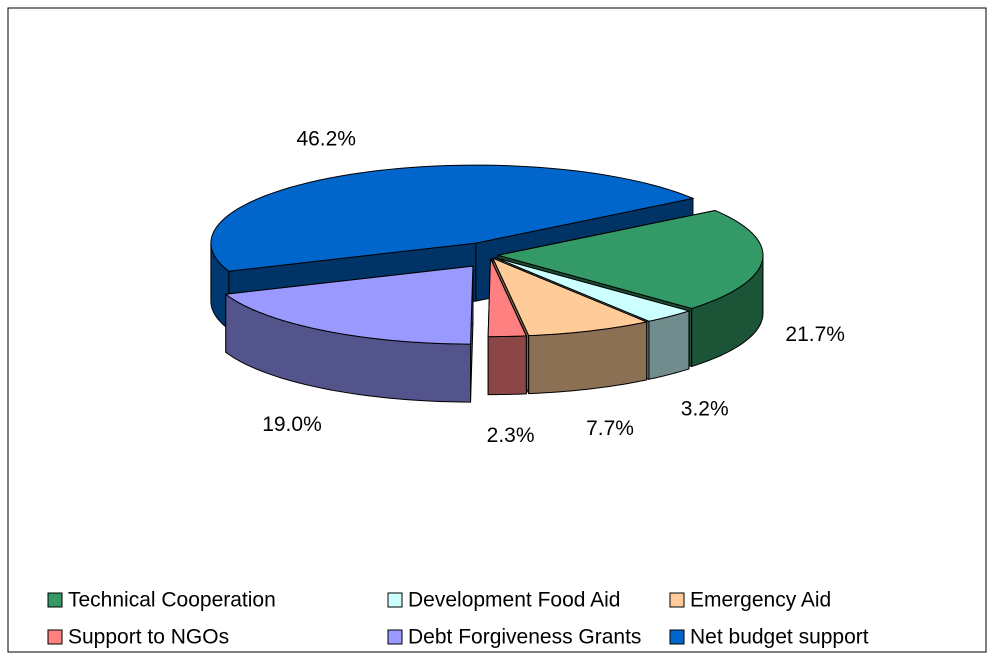  I want to click on data-label: 3.2%, so click(705, 408).